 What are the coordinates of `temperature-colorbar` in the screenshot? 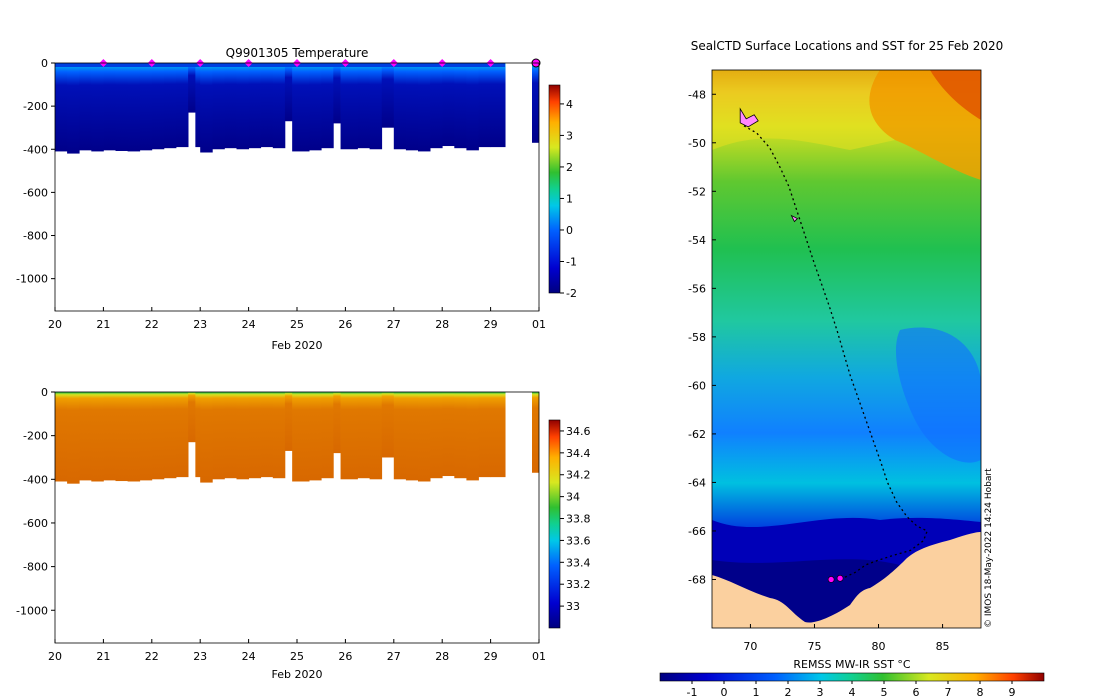 It's located at (554, 189).